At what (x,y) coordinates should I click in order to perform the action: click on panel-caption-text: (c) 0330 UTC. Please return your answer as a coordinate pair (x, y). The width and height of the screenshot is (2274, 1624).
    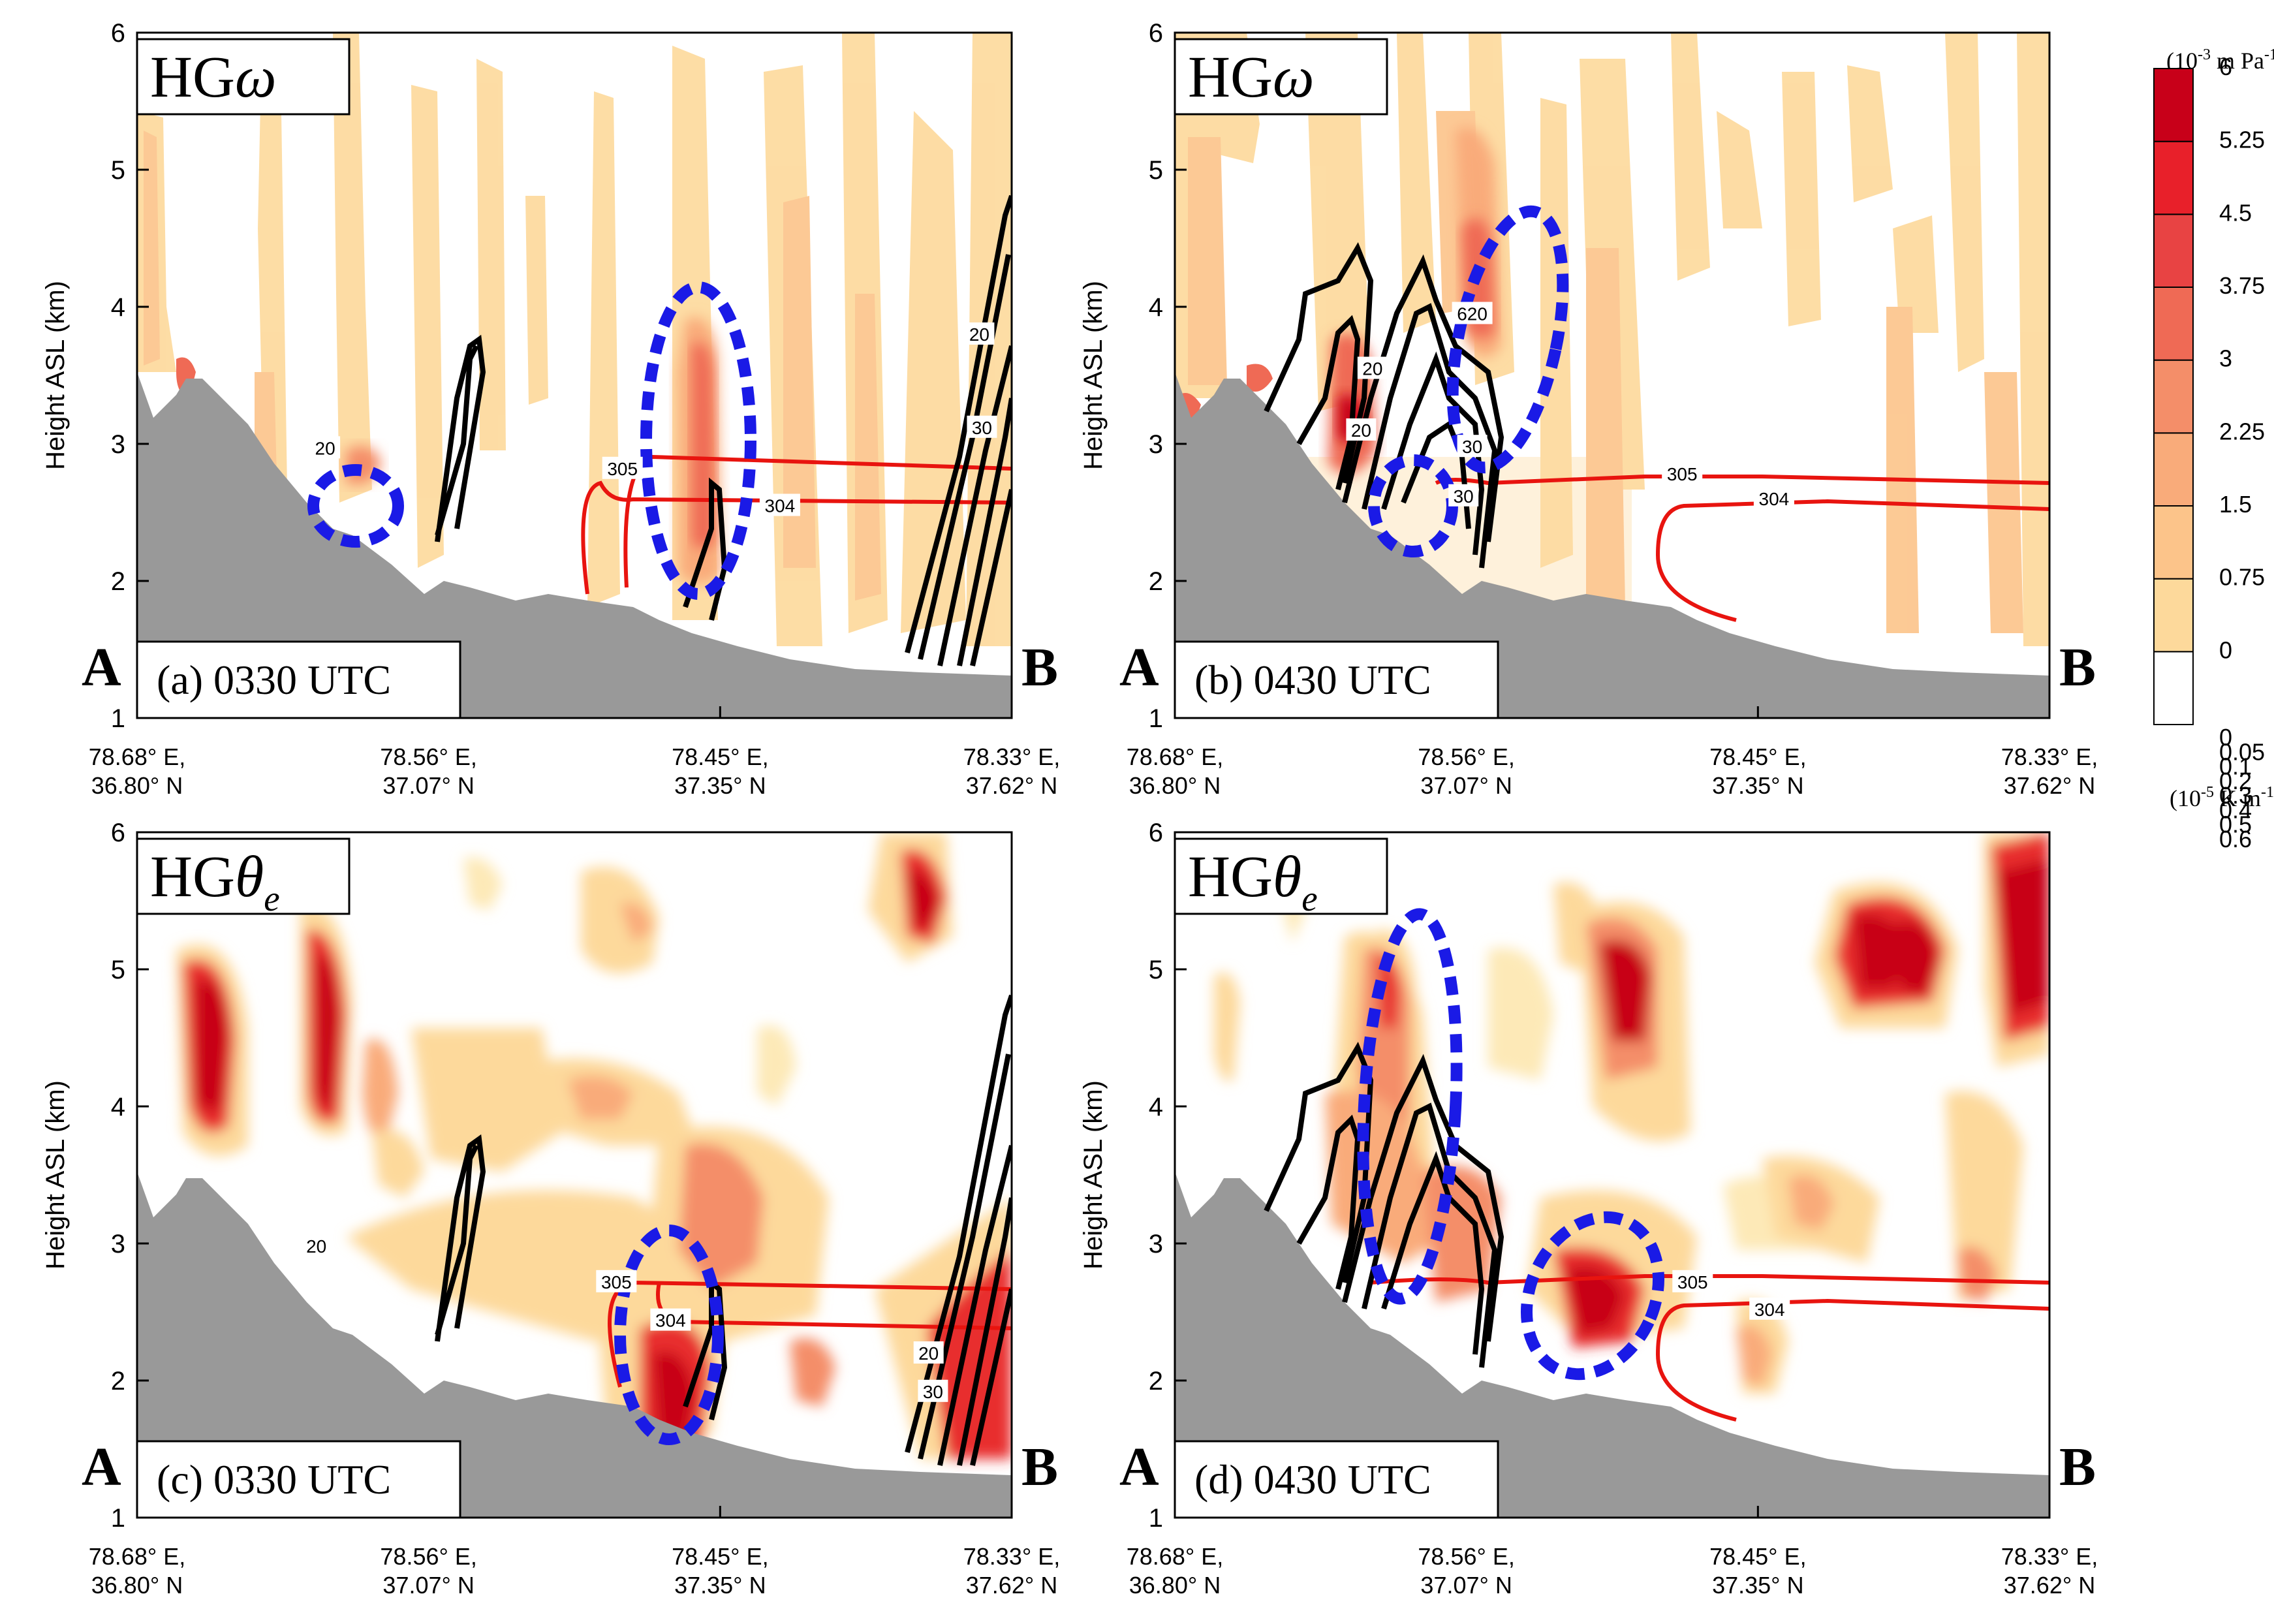
    Looking at the image, I should click on (274, 1479).